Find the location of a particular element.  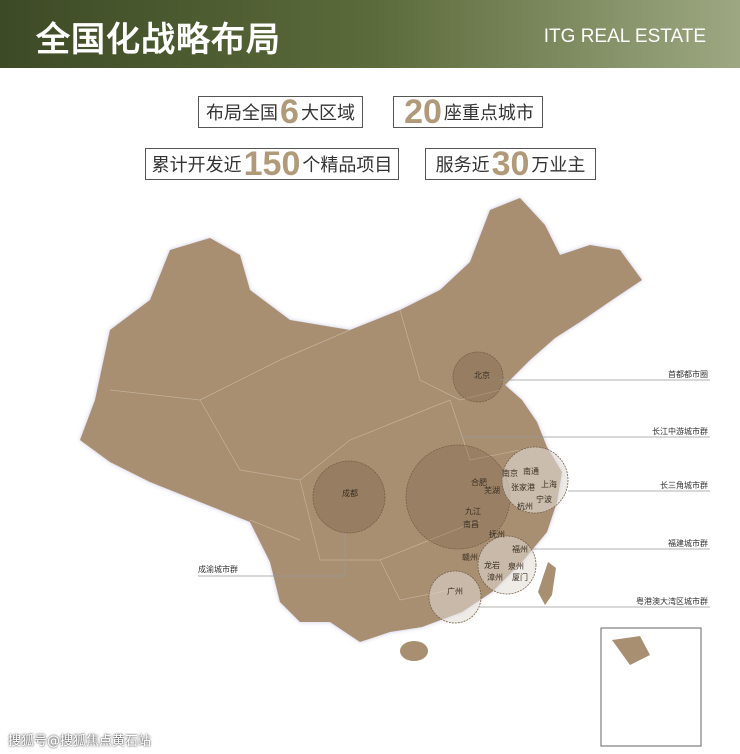

region-label-yangtze-delta: 长三角城市群 is located at coordinates (684, 485).